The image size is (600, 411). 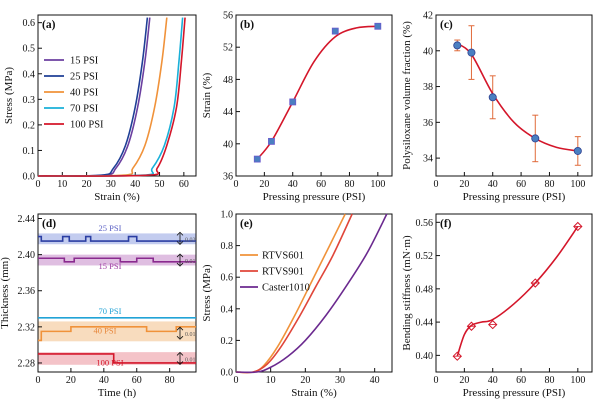 What do you see at coordinates (514, 197) in the screenshot?
I see `x-axis-label: Pressing pressure (PSI)` at bounding box center [514, 197].